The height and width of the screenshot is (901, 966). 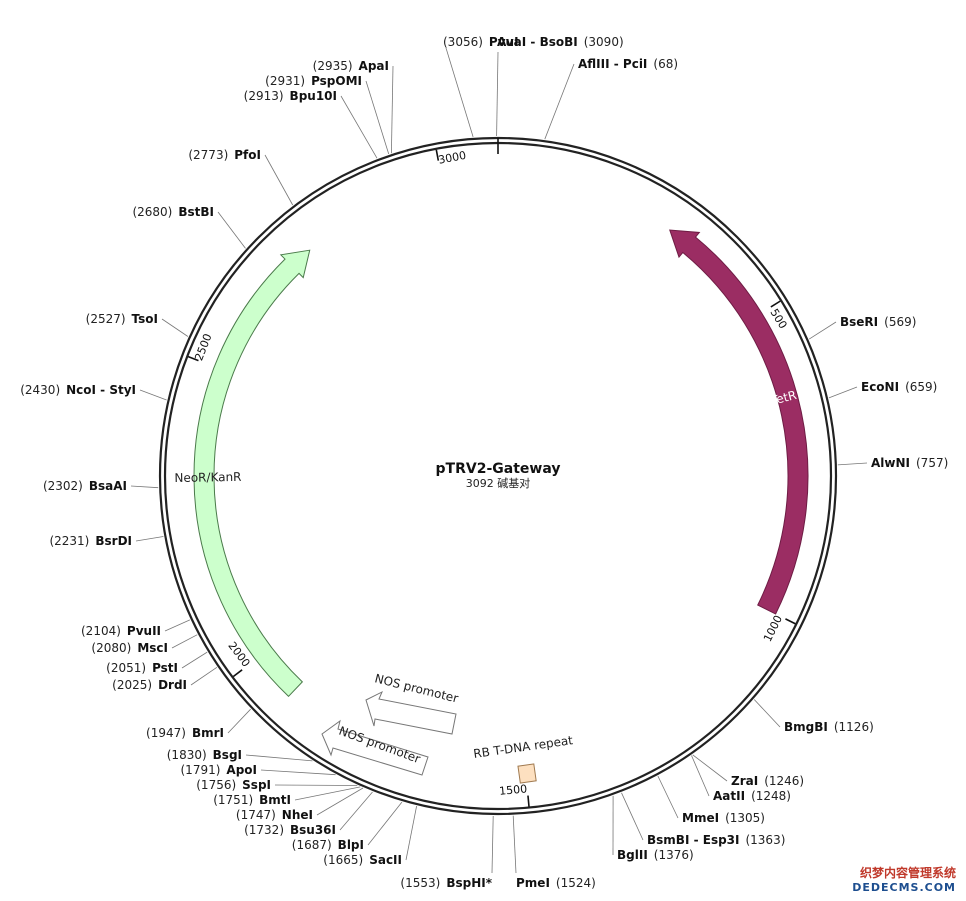 I want to click on enzyme-name-pspomi: PspOMI, so click(x=336, y=81).